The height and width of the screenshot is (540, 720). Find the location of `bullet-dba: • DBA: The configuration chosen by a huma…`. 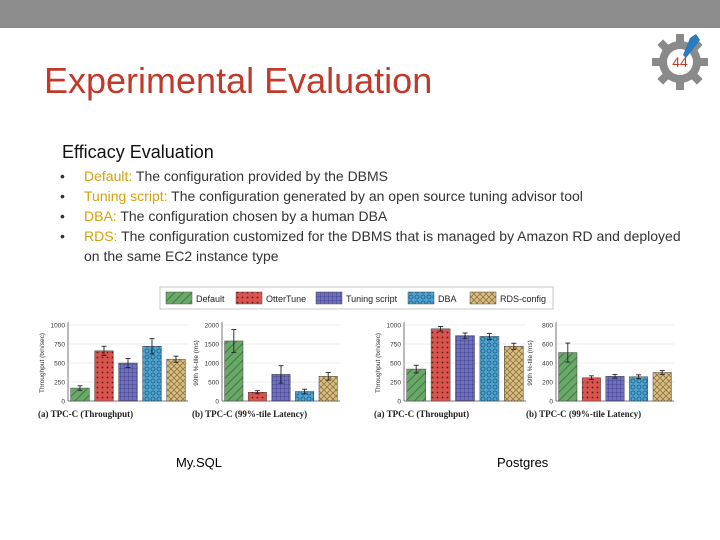

bullet-dba: • DBA: The configuration chosen by a huma… is located at coordinates (224, 216).